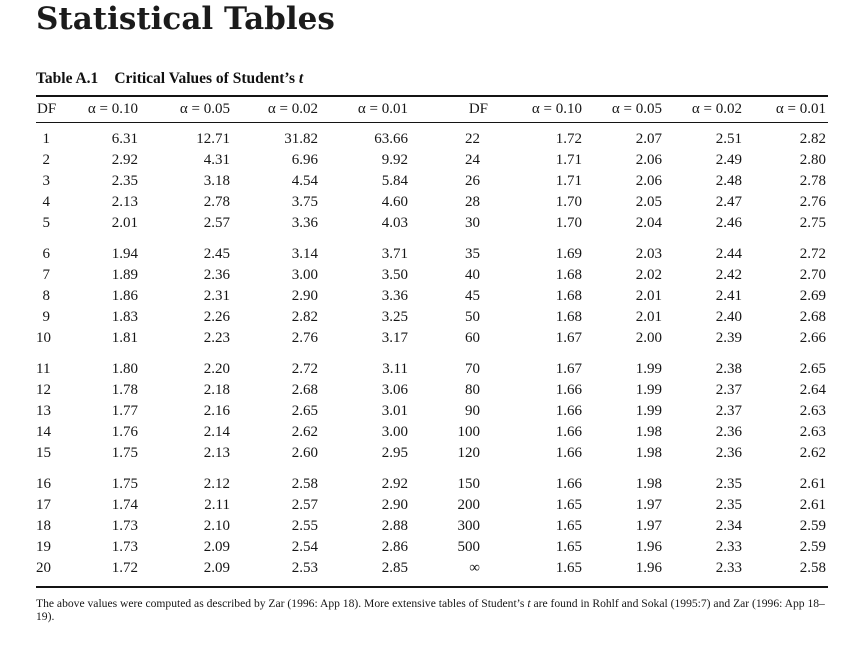  What do you see at coordinates (394, 546) in the screenshot?
I see `t-critical-value-cell: 2.86` at bounding box center [394, 546].